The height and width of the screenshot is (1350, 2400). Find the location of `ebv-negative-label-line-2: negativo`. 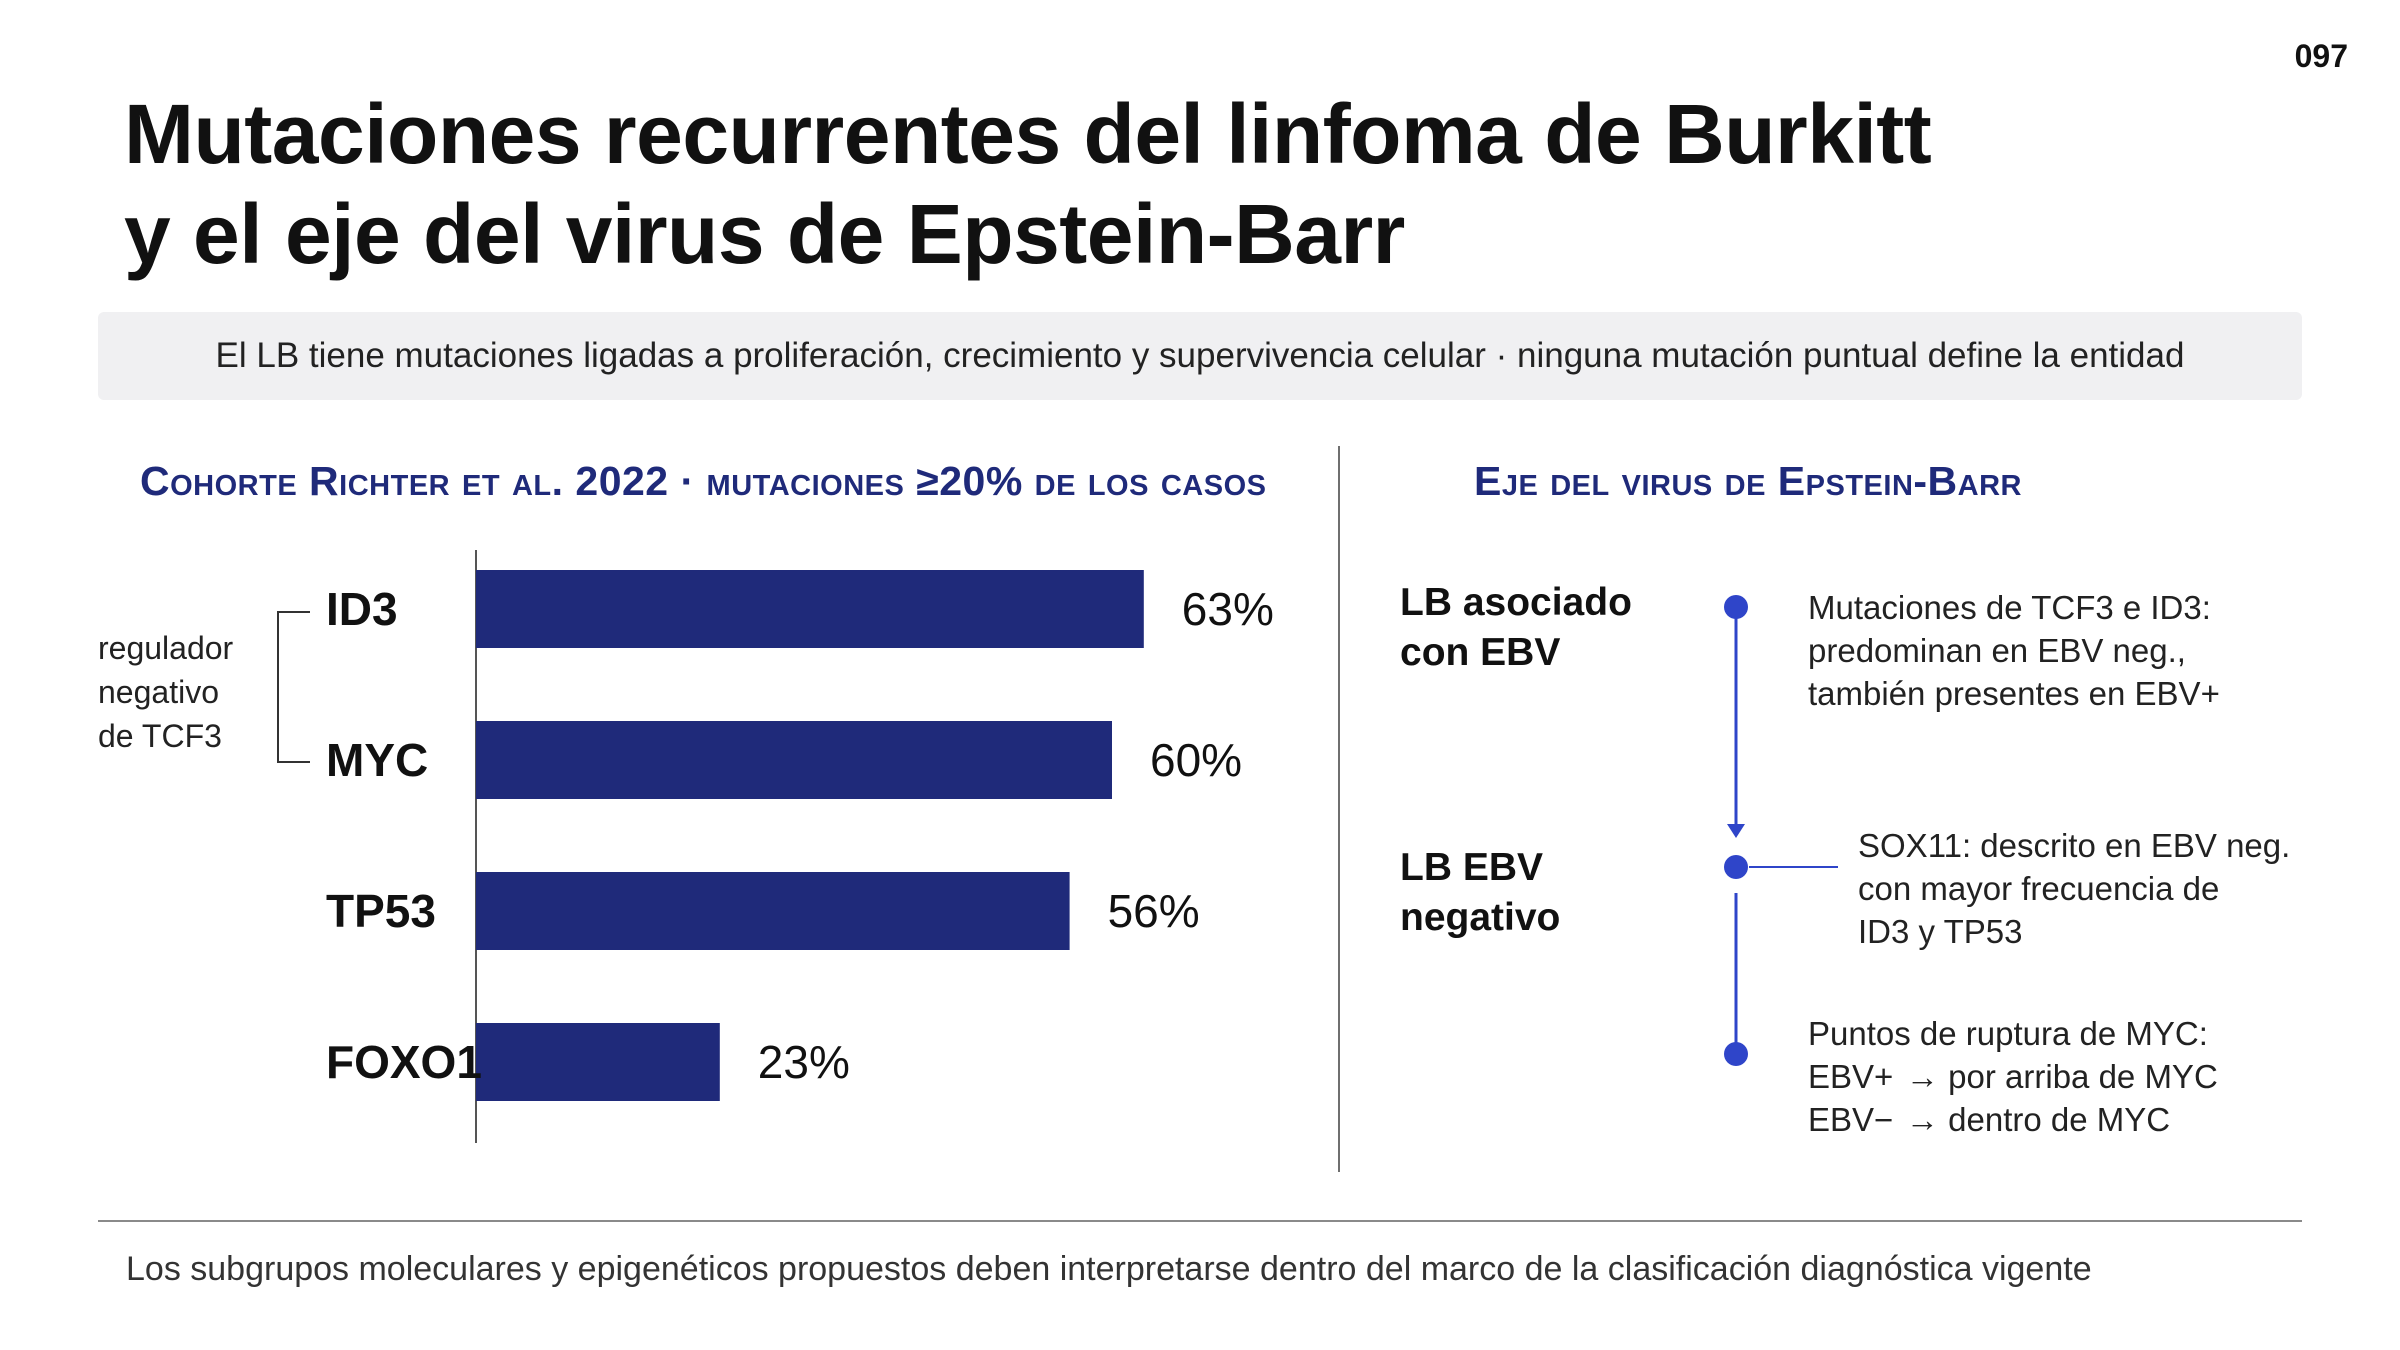

ebv-negative-label-line-2: negativo is located at coordinates (1480, 917).